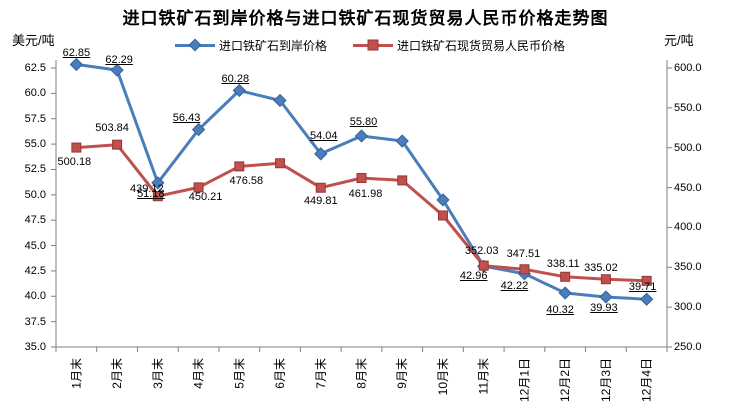  Describe the element at coordinates (688, 147) in the screenshot. I see `right-axis-tick-label: 500.0` at that location.